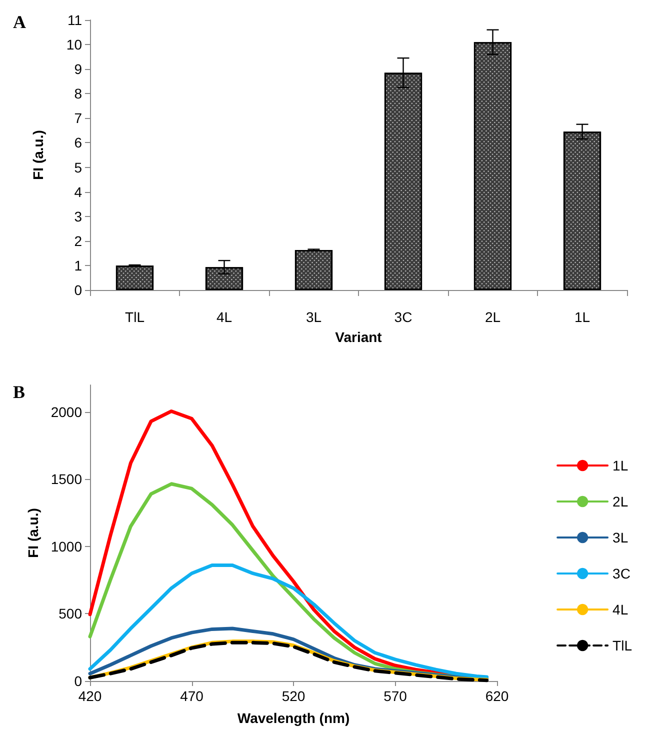 The image size is (647, 741). I want to click on x-tick-label: 520, so click(294, 696).